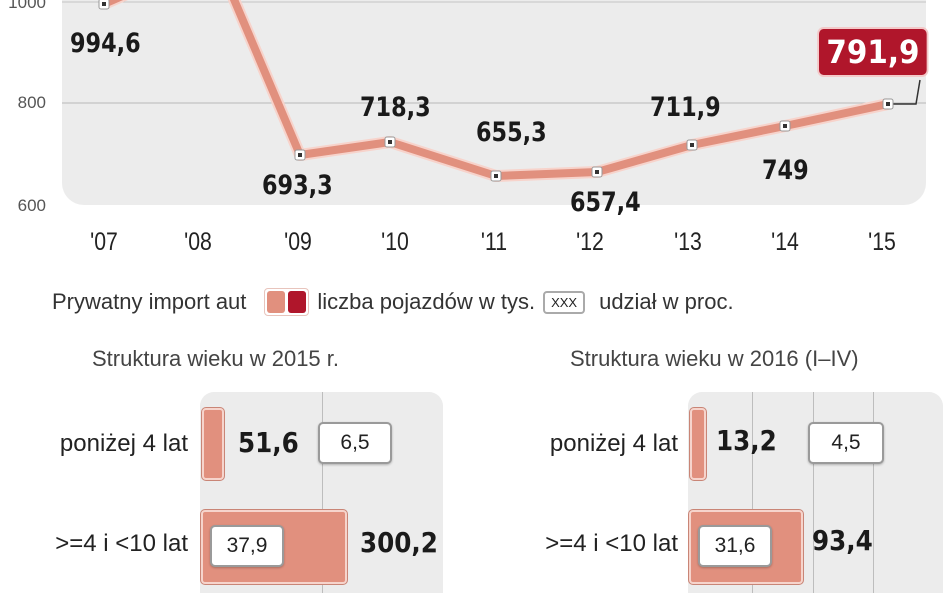  Describe the element at coordinates (31, 205) in the screenshot. I see `y-tick-600: 600` at that location.